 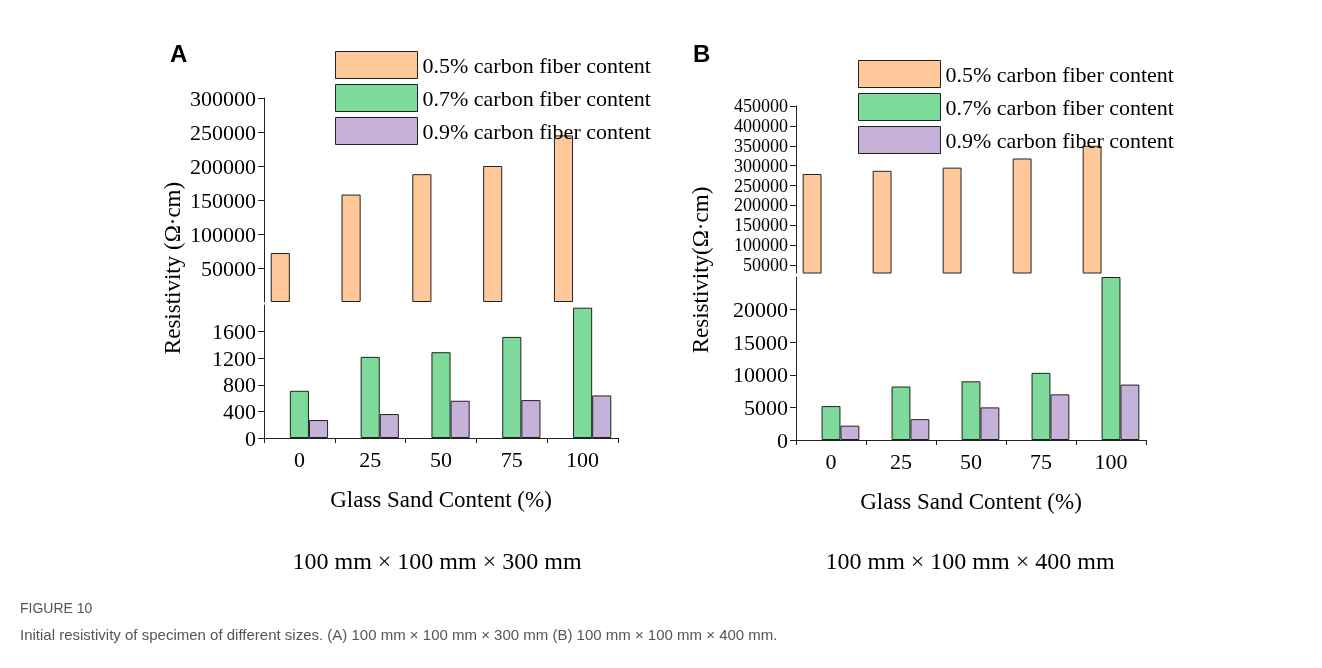 What do you see at coordinates (234, 332) in the screenshot?
I see `y-tick-label: 1600` at bounding box center [234, 332].